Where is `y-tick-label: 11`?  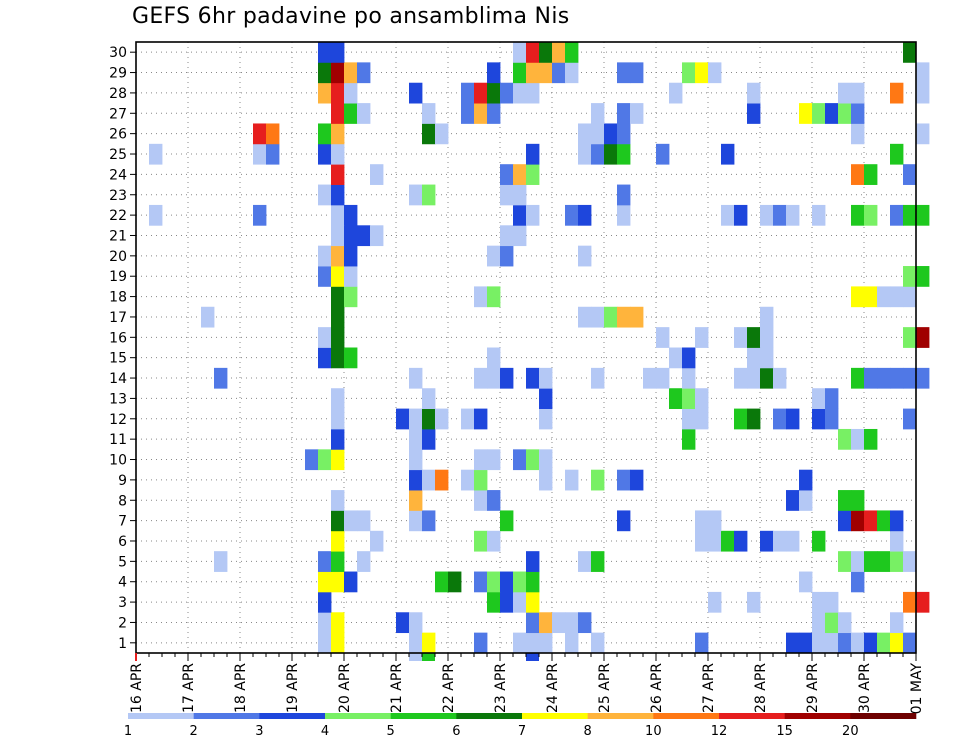
y-tick-label: 11 is located at coordinates (118, 440).